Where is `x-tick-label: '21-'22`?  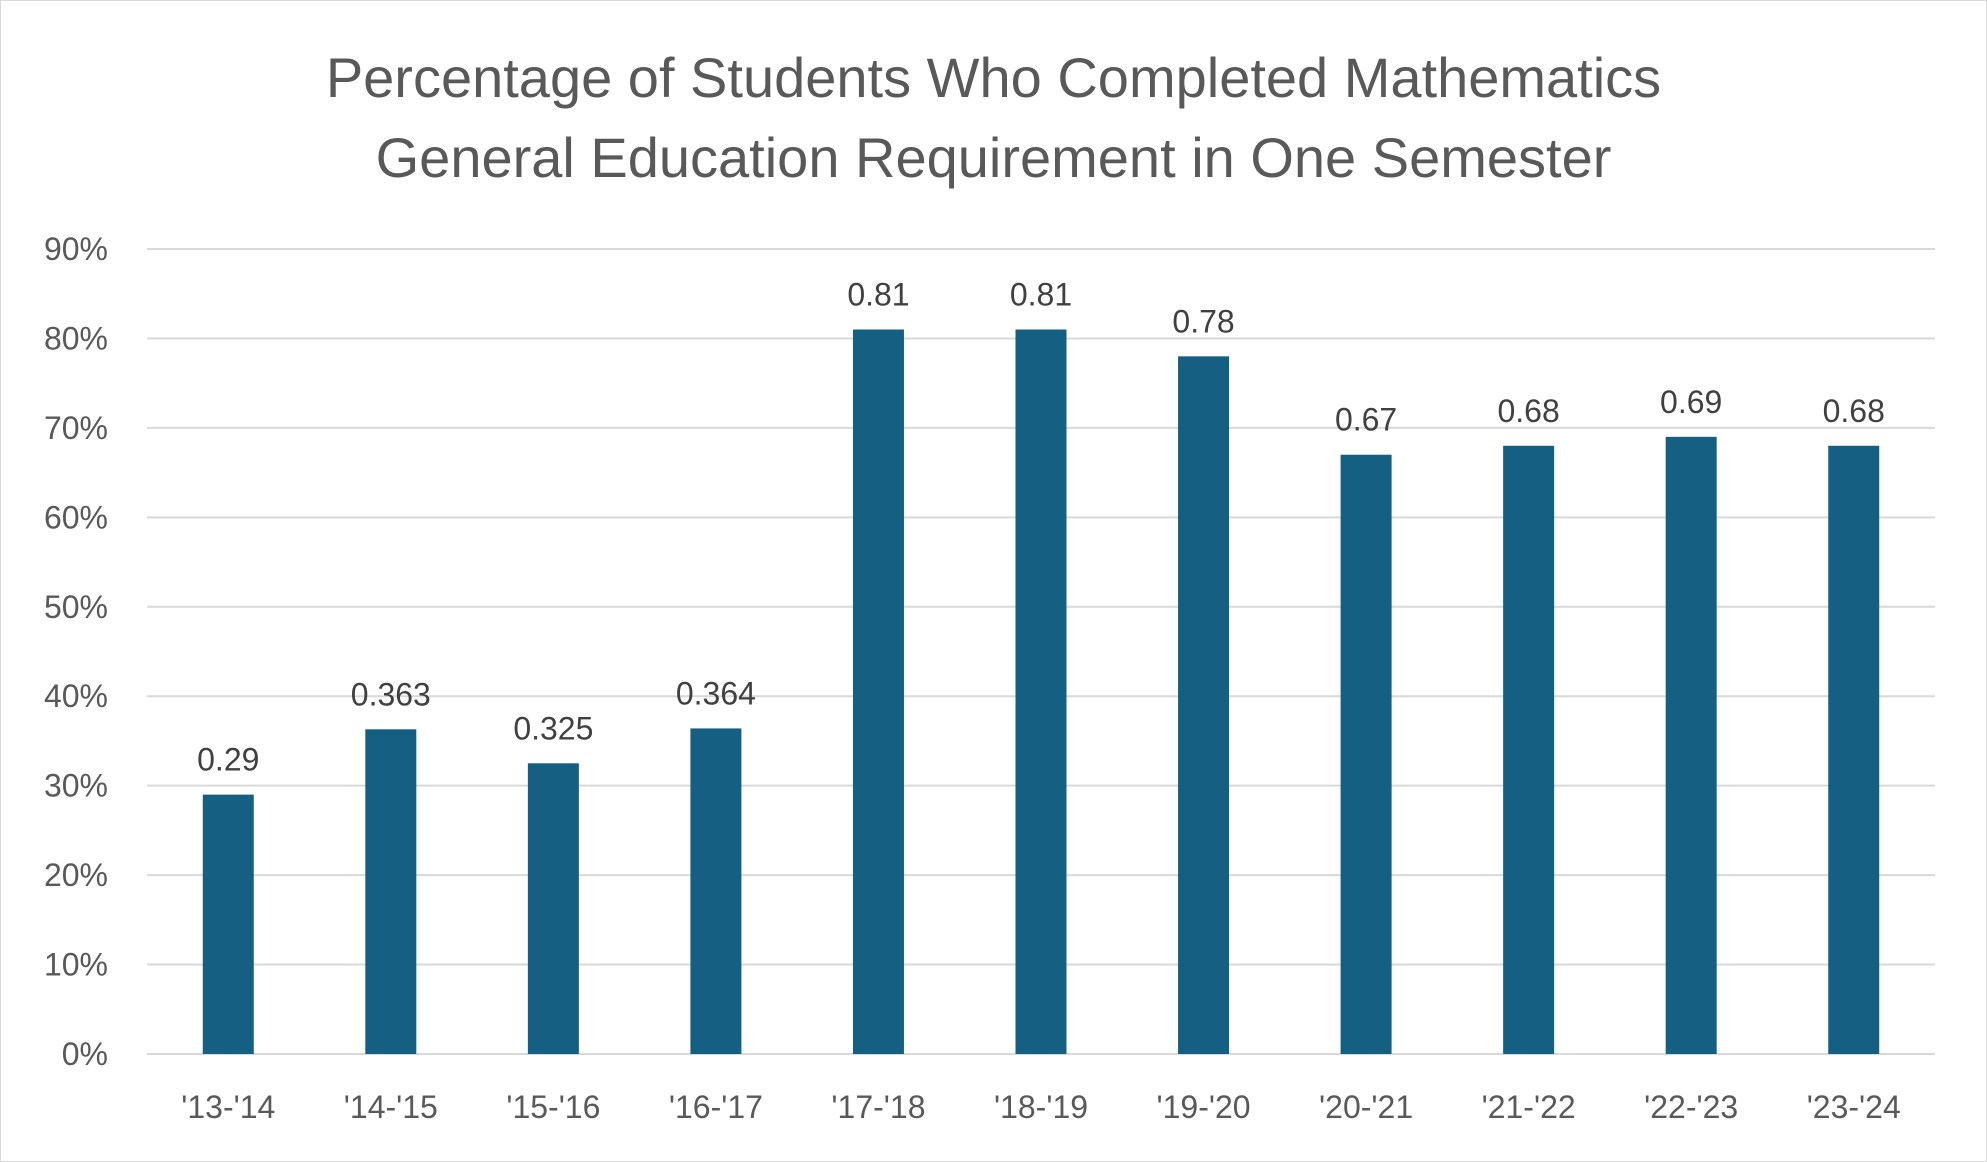 x-tick-label: '21-'22 is located at coordinates (1529, 1107).